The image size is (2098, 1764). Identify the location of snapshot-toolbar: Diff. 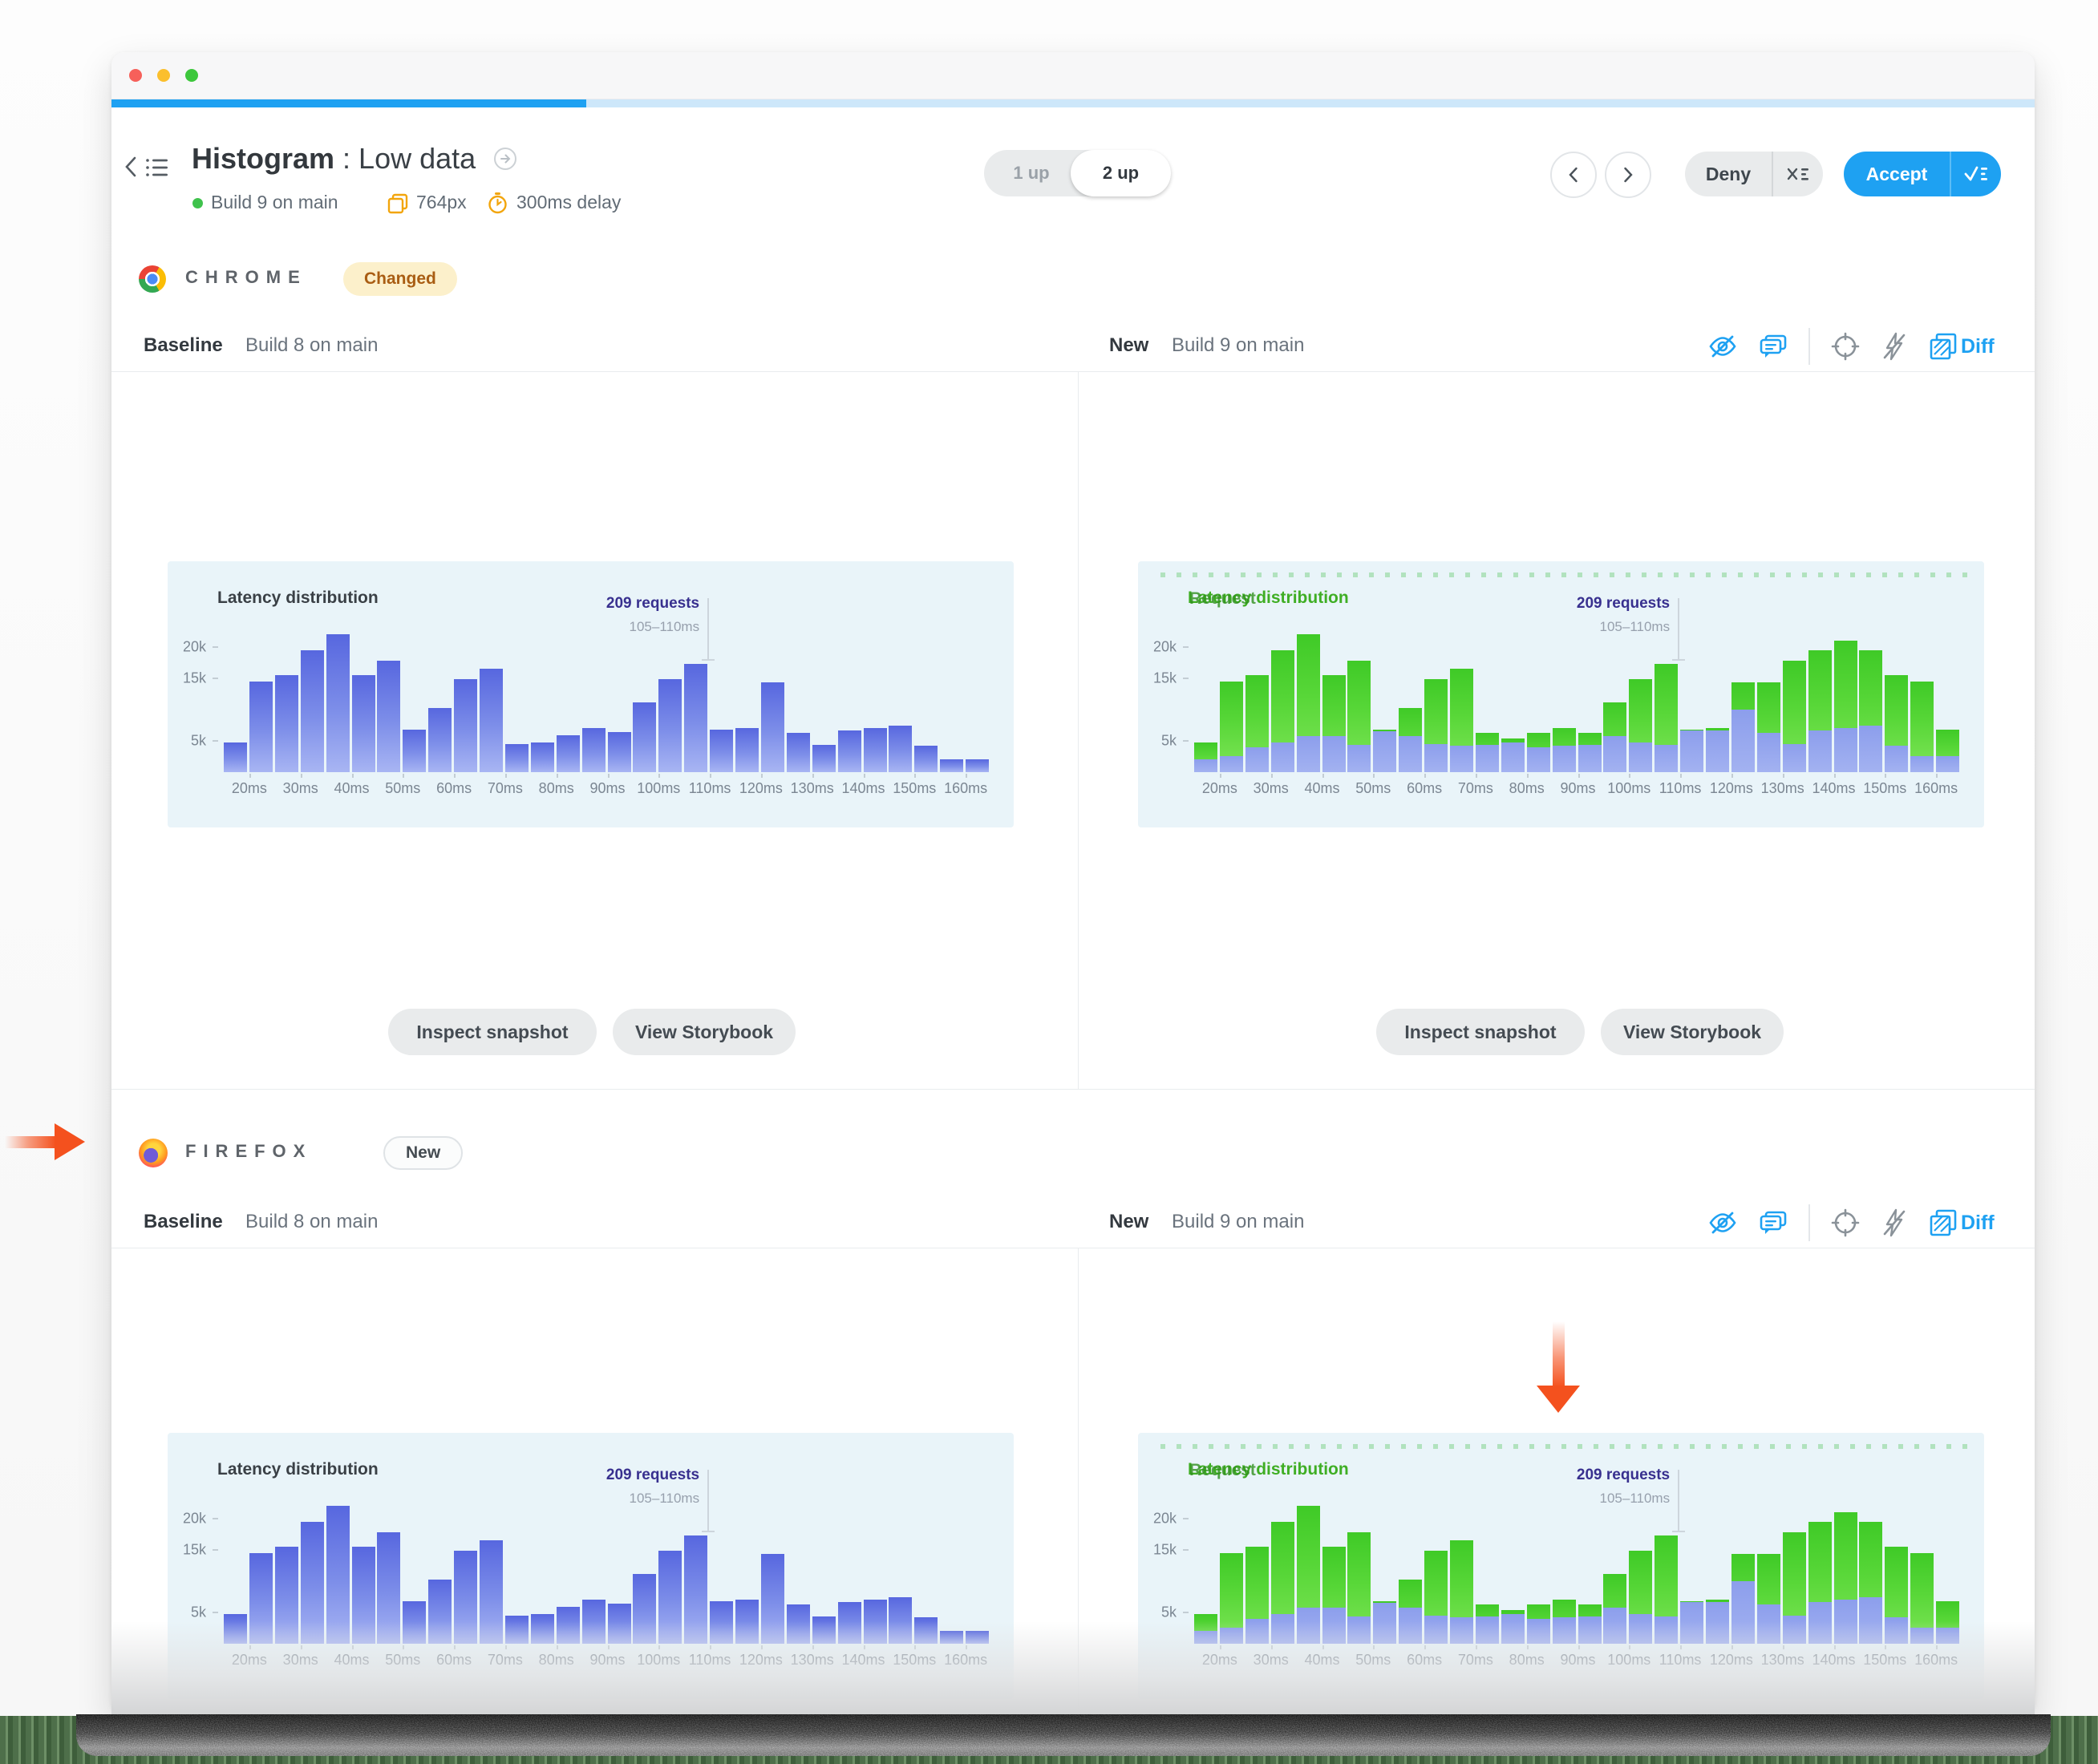
(1851, 1222).